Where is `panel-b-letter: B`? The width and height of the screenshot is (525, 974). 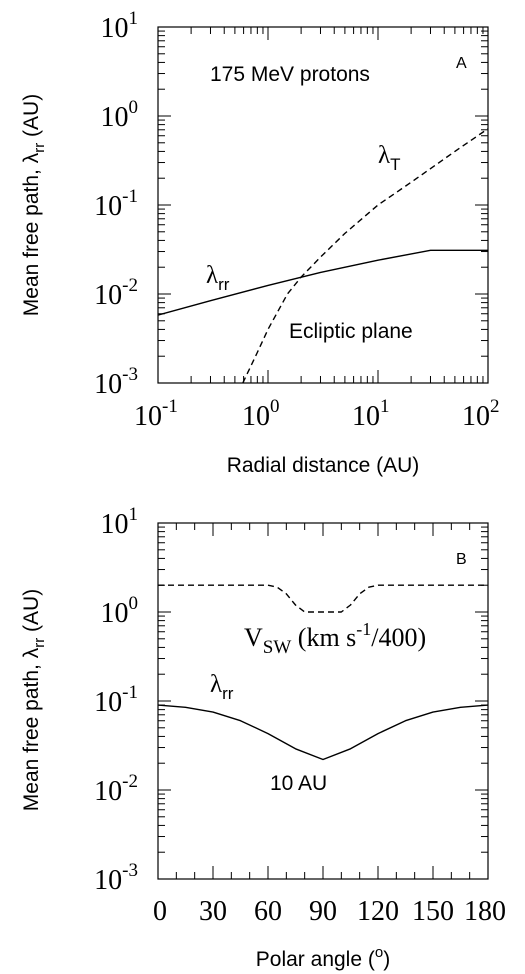 panel-b-letter: B is located at coordinates (461, 559).